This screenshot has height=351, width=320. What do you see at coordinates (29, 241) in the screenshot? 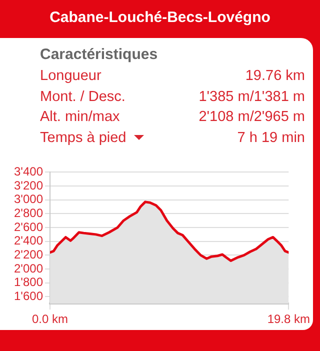
I see `y-tick-label: 2'400` at bounding box center [29, 241].